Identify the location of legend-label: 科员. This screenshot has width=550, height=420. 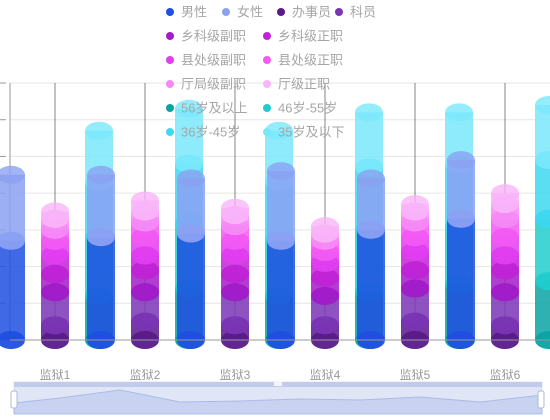
(363, 12).